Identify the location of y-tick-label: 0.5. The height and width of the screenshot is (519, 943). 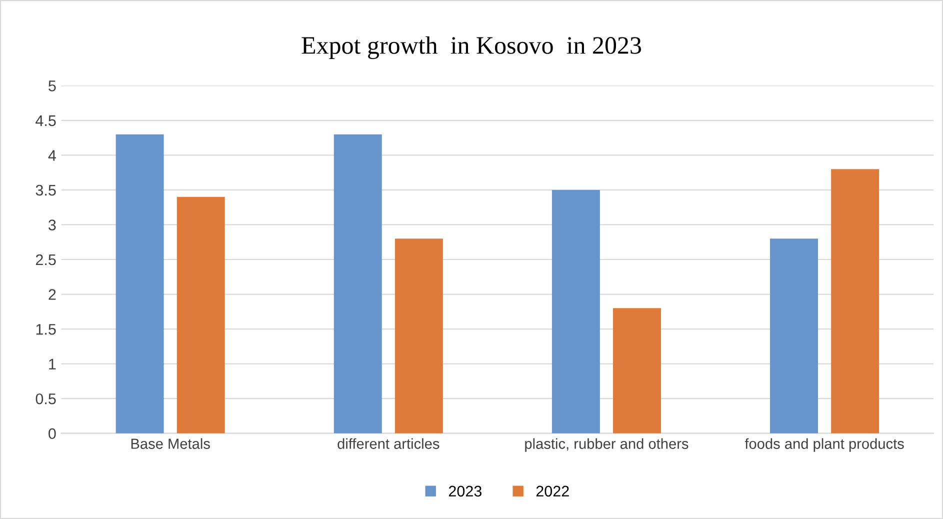
(46, 398).